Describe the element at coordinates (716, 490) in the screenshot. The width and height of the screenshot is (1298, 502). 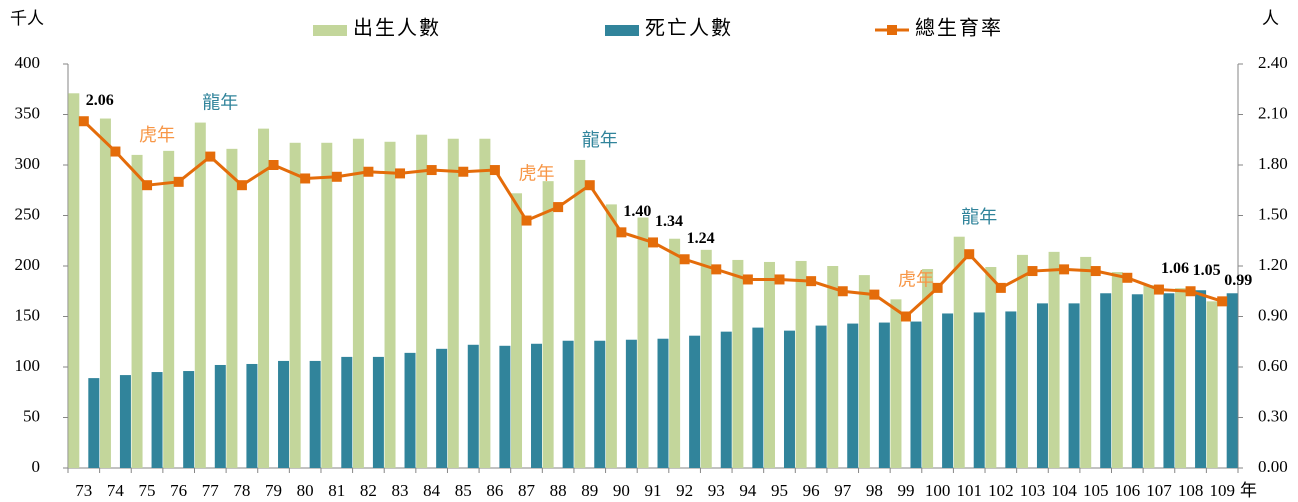
I see `x-tick-label: 93` at that location.